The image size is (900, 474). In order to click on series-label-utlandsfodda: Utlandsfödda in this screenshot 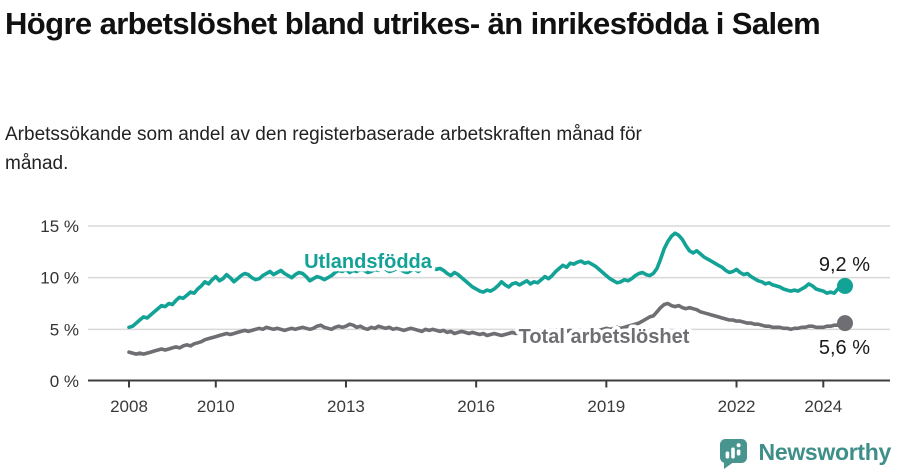, I will do `click(368, 262)`.